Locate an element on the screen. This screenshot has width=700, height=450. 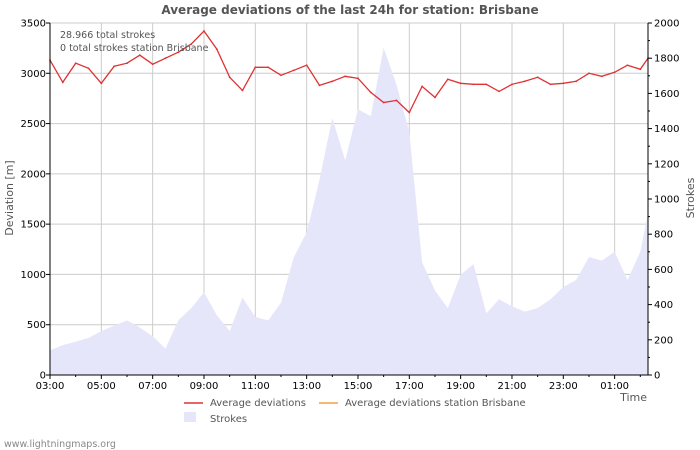
right-y-tick-labels: 0 200 400 600 800 1000 1200 1400 1600 1800 2000 is located at coordinates (666, 200).